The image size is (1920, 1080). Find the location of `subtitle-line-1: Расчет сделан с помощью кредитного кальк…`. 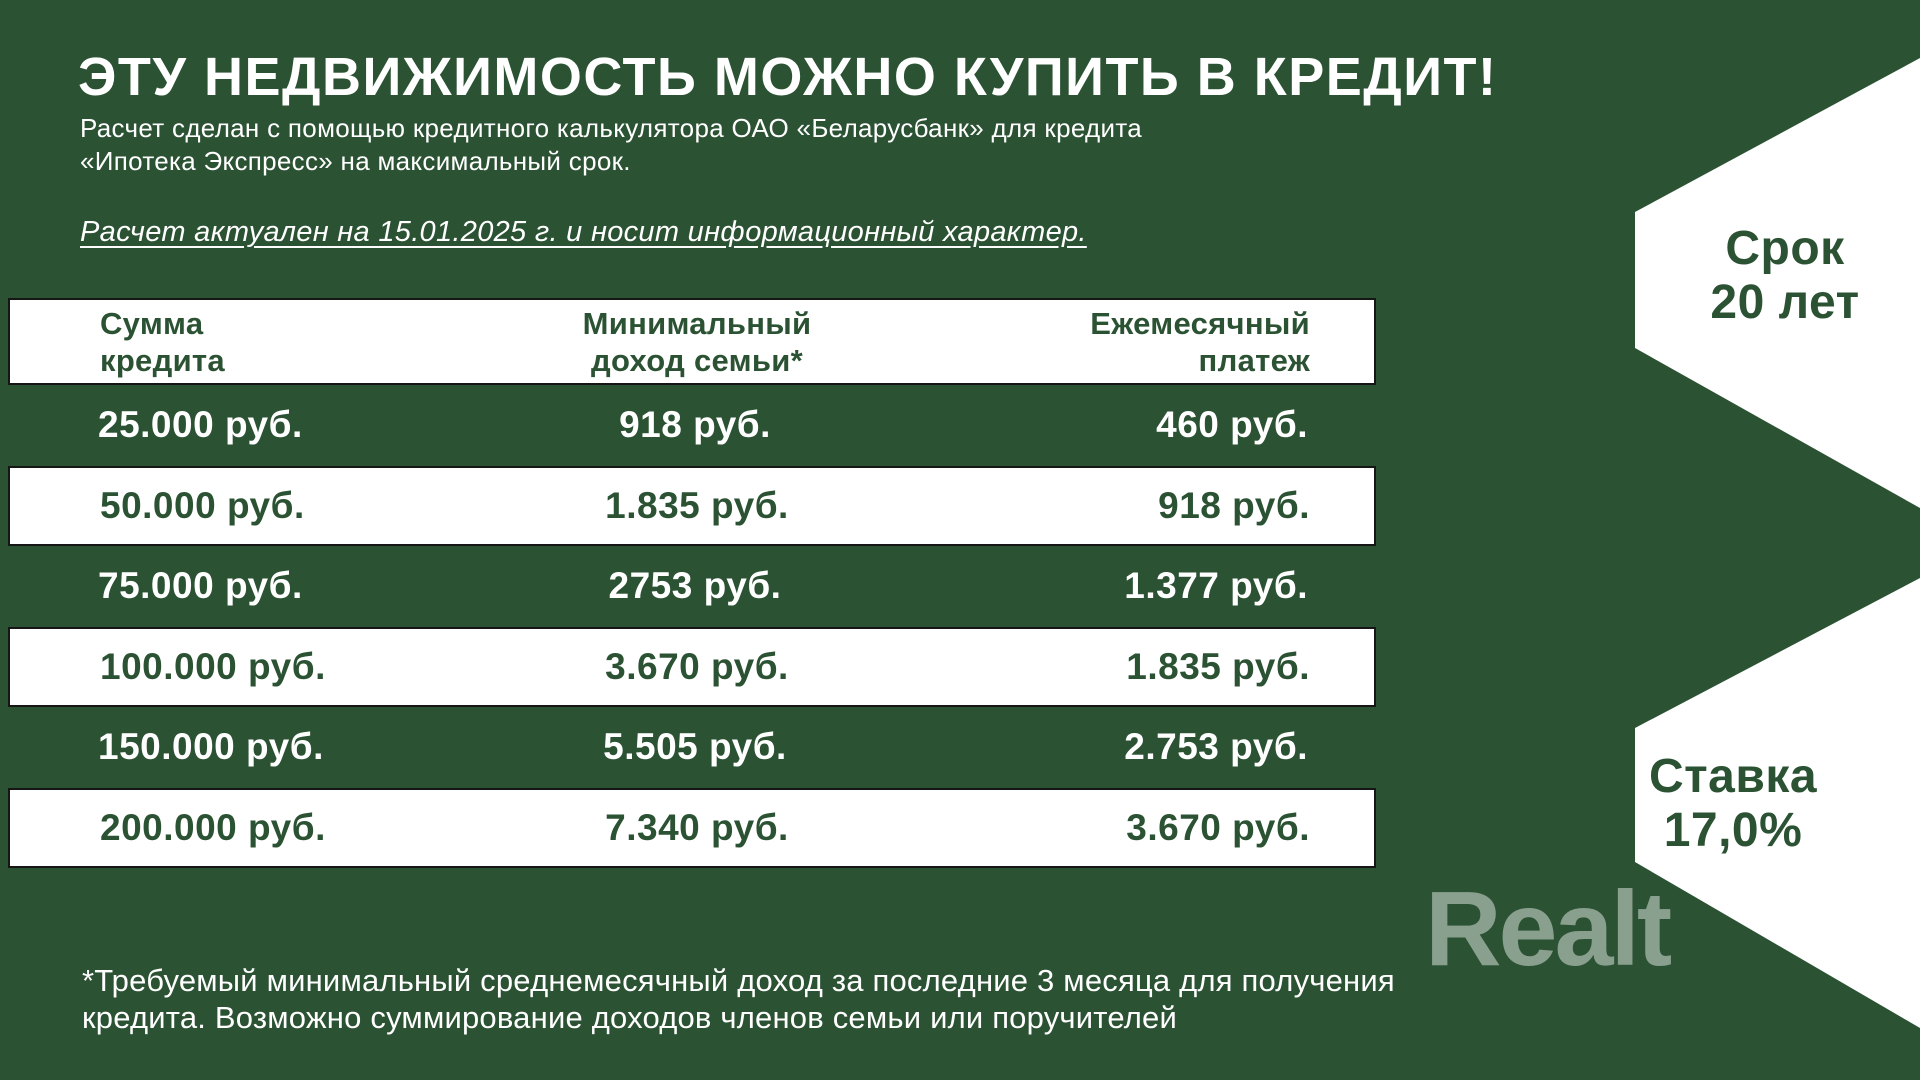

subtitle-line-1: Расчет сделан с помощью кредитного кальк… is located at coordinates (611, 128).